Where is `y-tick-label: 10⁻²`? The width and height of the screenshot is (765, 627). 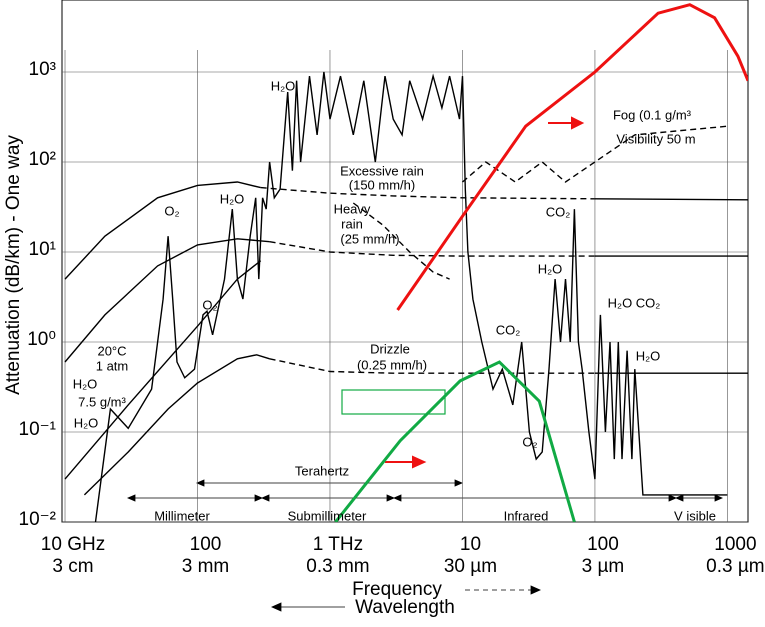 y-tick-label: 10⁻² is located at coordinates (38, 519).